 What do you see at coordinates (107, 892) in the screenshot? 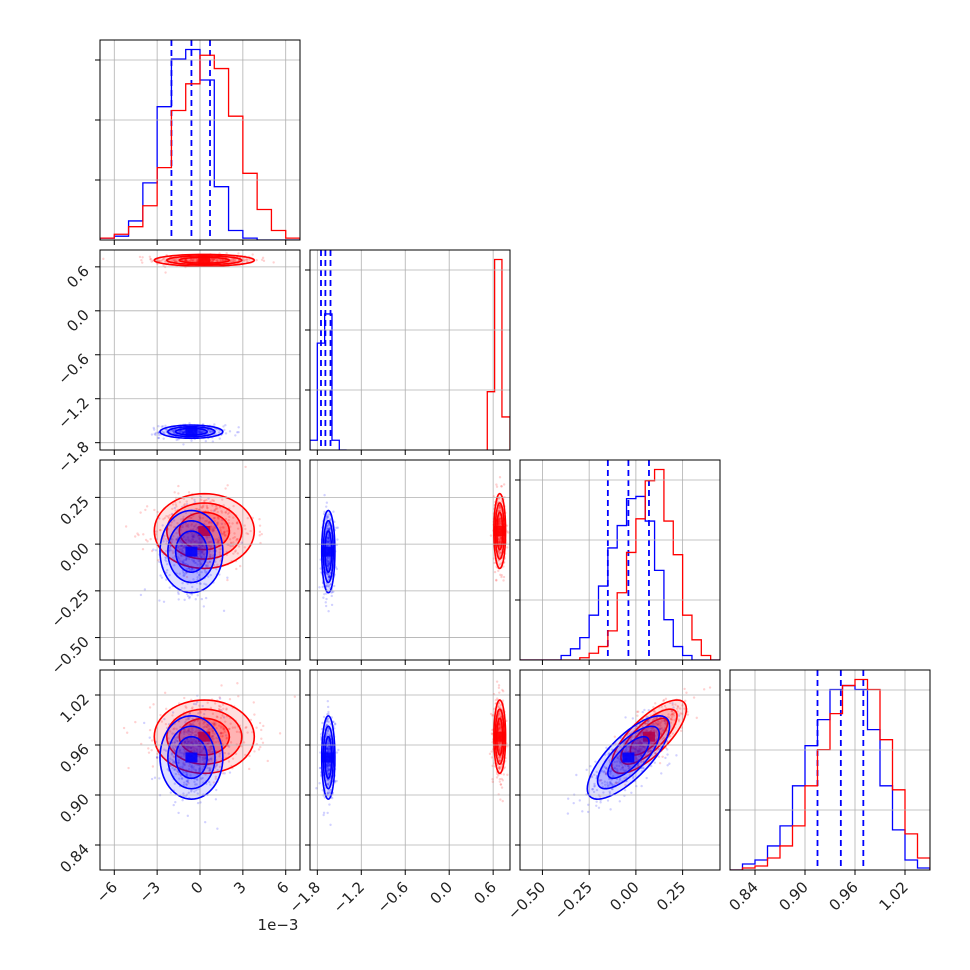
I see `x-tick-label: −6` at bounding box center [107, 892].